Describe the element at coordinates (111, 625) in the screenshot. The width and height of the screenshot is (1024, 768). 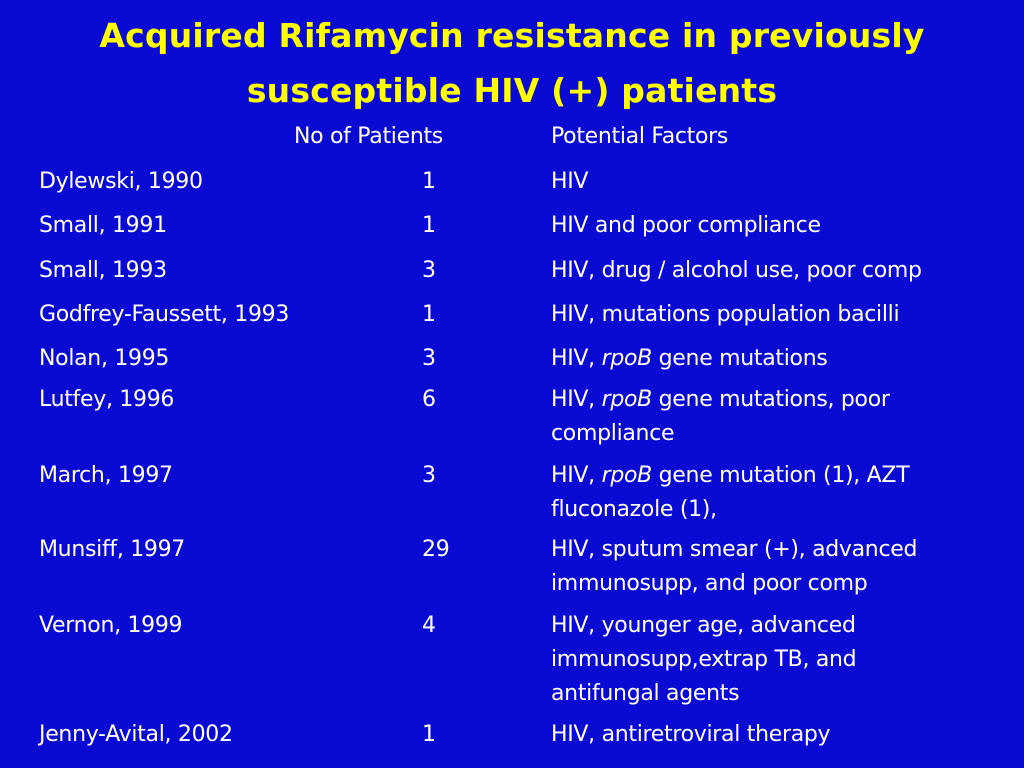
I see `row-reference: Vernon, 1999` at that location.